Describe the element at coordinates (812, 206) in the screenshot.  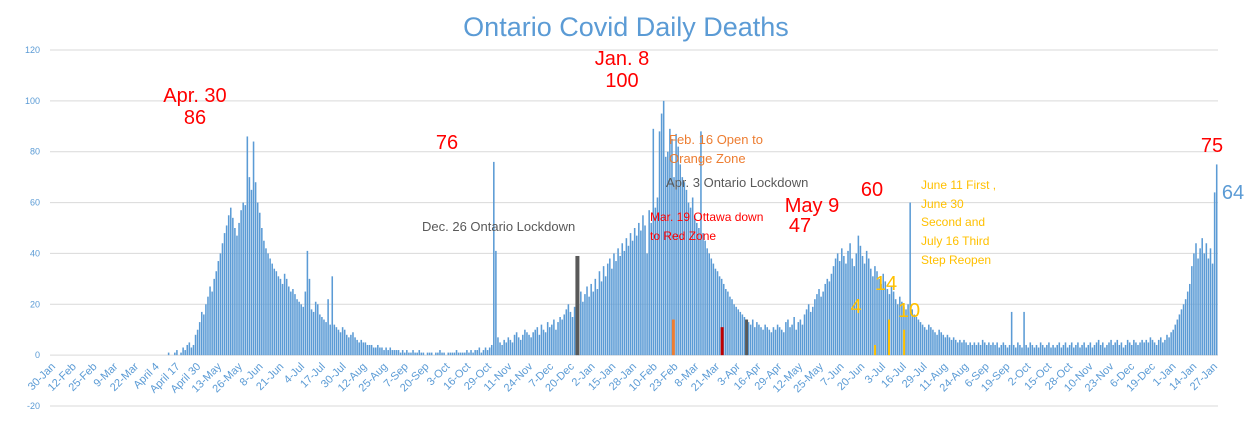
I see `annotation-label: May 9` at that location.